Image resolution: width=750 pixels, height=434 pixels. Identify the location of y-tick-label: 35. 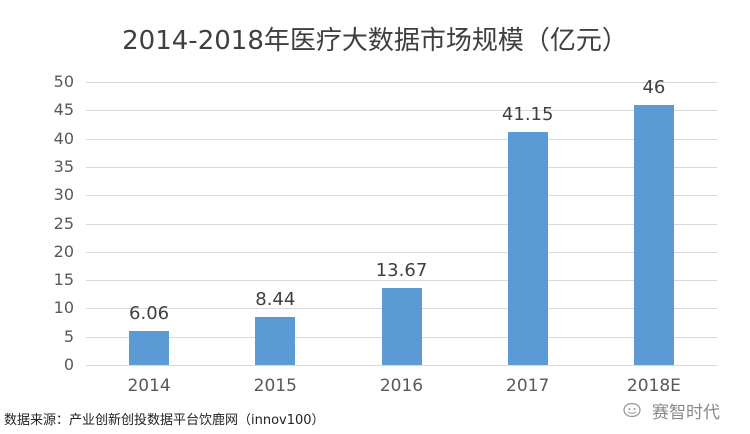
(63, 166).